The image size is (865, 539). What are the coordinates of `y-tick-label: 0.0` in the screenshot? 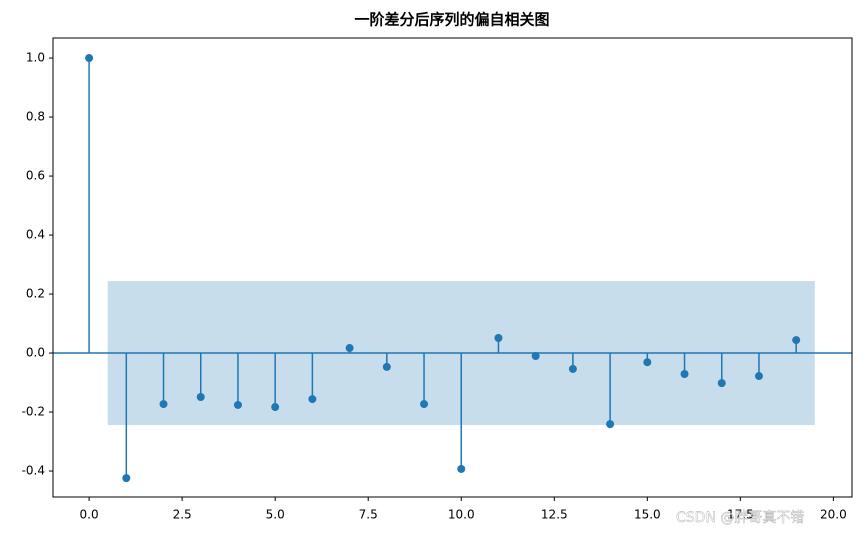 It's located at (35, 353).